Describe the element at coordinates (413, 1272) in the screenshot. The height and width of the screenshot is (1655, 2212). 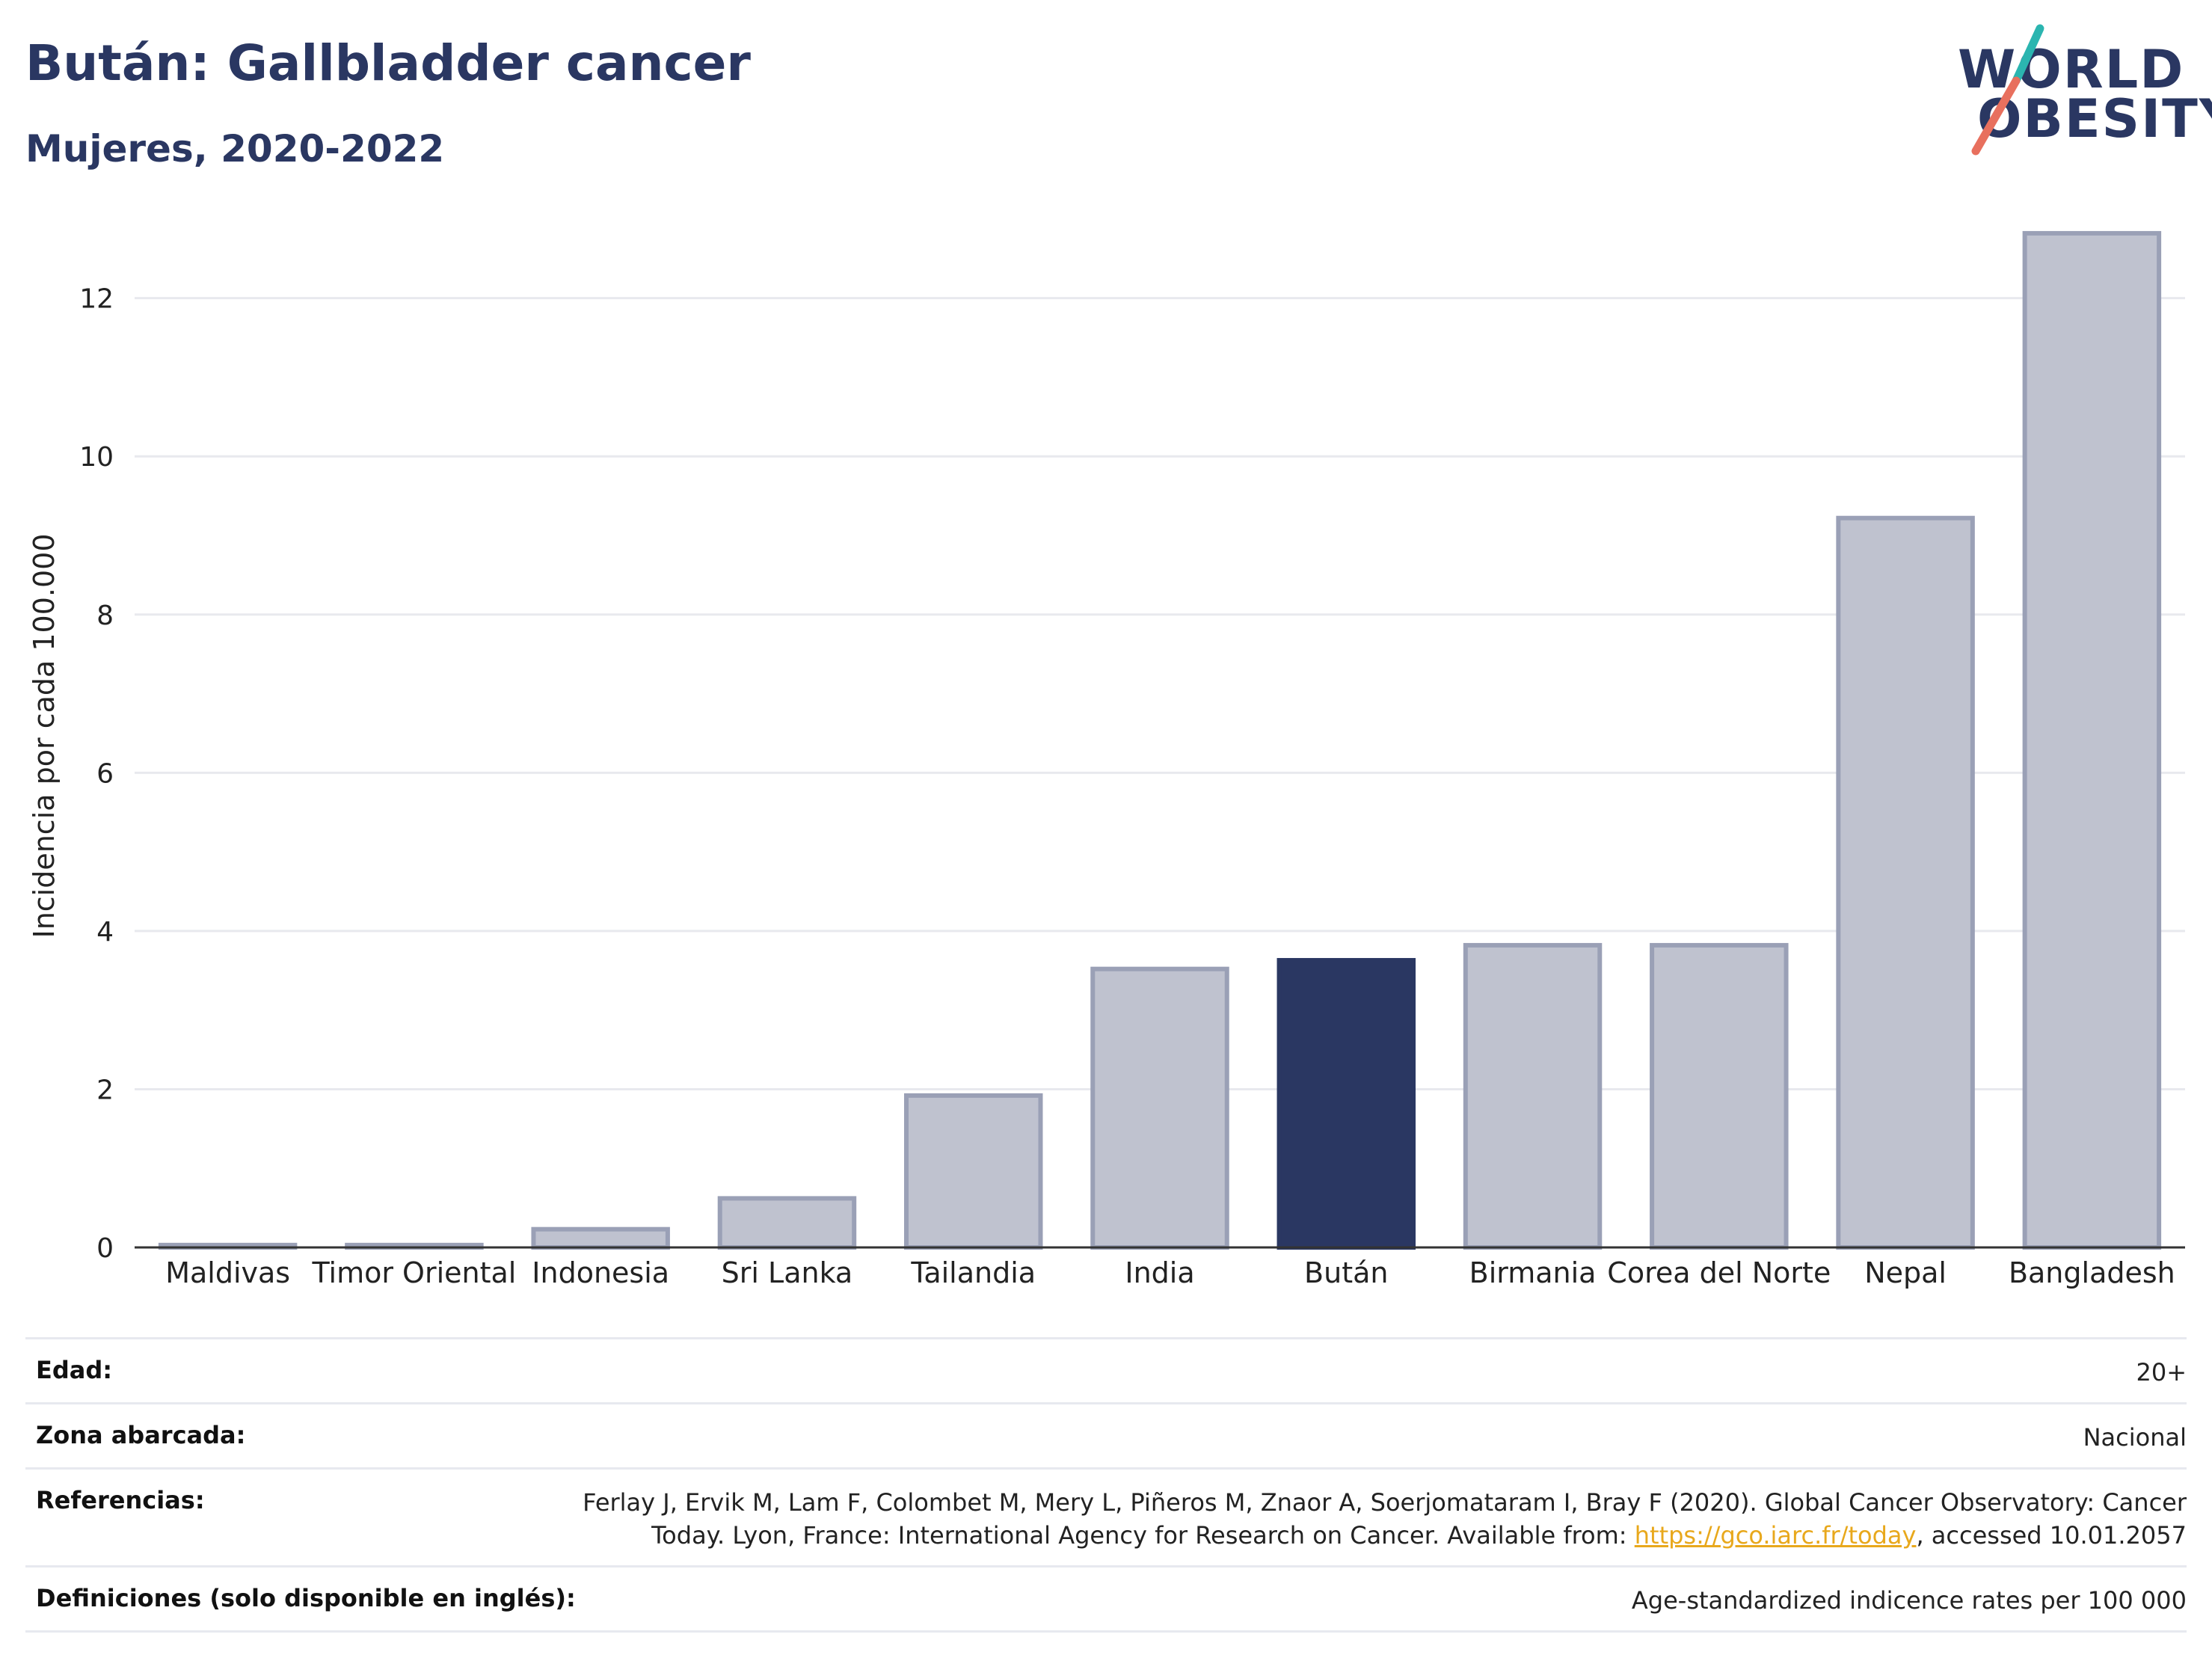
I see `x-tick-label: Timor Oriental` at that location.